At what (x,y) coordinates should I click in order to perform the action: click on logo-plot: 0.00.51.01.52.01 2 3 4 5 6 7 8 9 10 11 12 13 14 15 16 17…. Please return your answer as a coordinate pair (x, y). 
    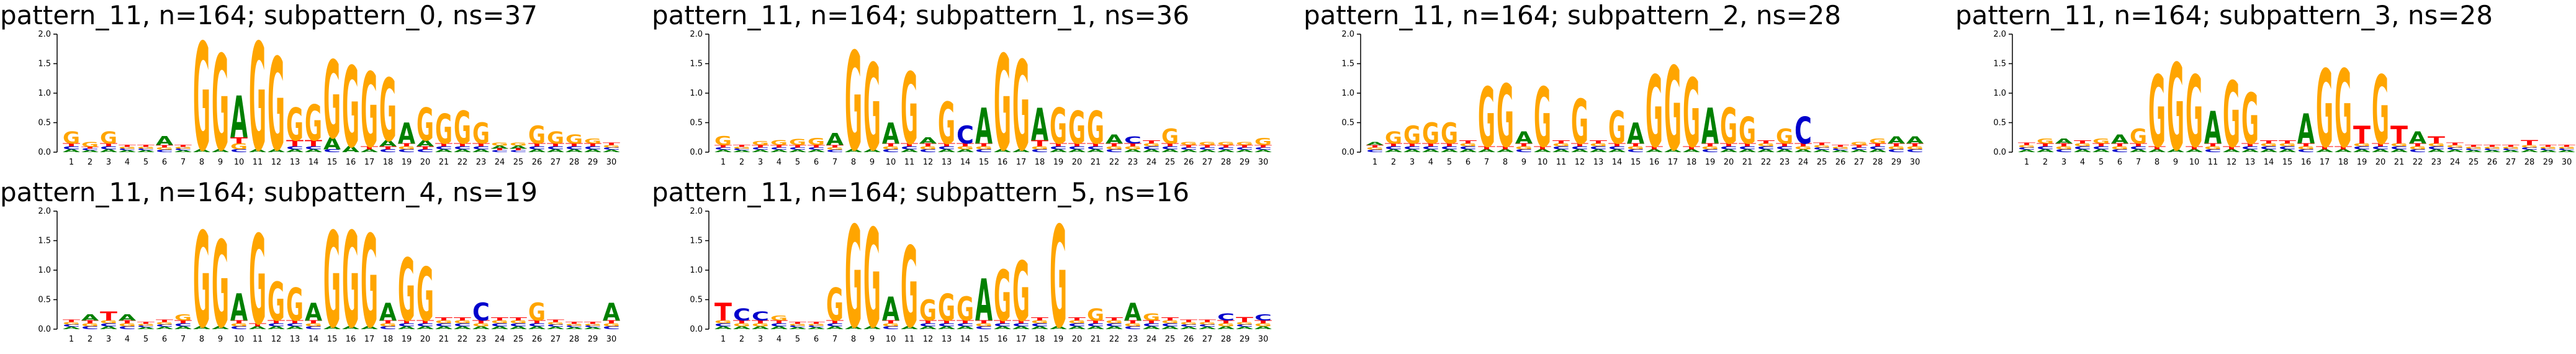
    Looking at the image, I should click on (2284, 104).